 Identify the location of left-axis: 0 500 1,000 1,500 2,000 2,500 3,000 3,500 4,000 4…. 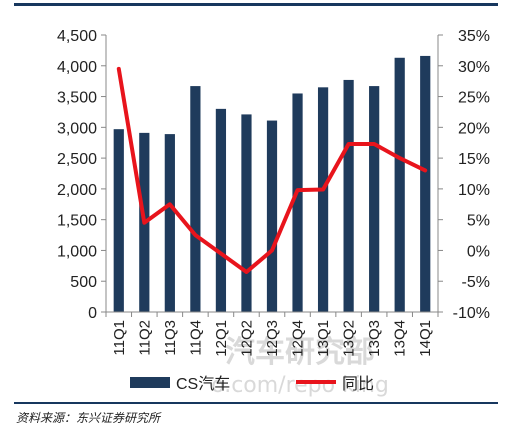
(82, 175).